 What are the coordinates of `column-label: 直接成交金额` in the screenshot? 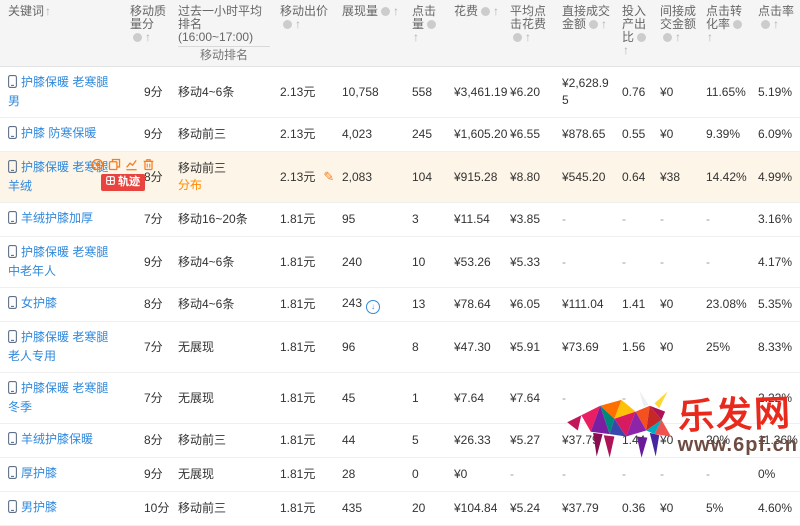 It's located at (586, 17).